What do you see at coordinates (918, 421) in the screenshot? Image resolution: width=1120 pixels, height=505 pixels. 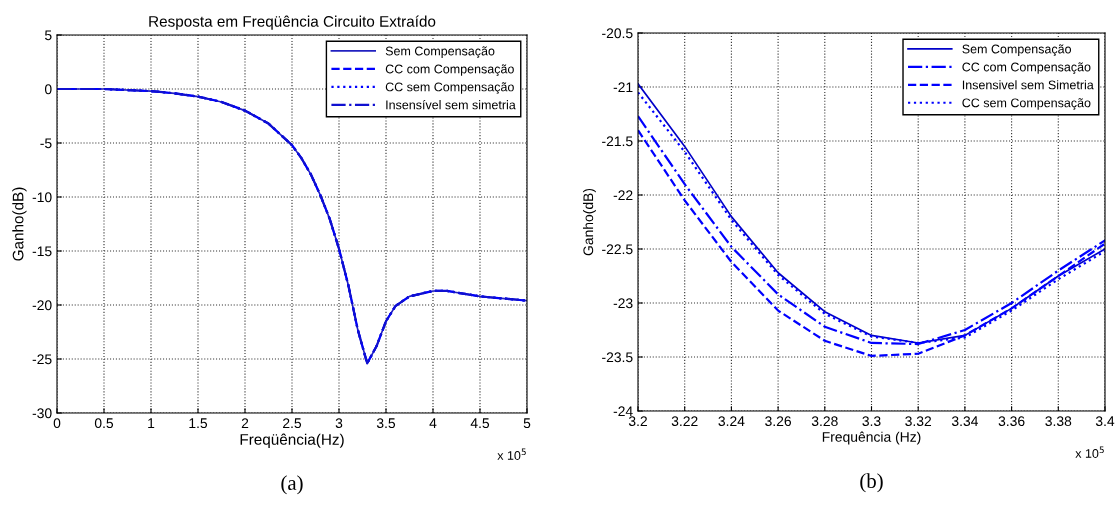 I see `x-tick-label: 3.32` at bounding box center [918, 421].